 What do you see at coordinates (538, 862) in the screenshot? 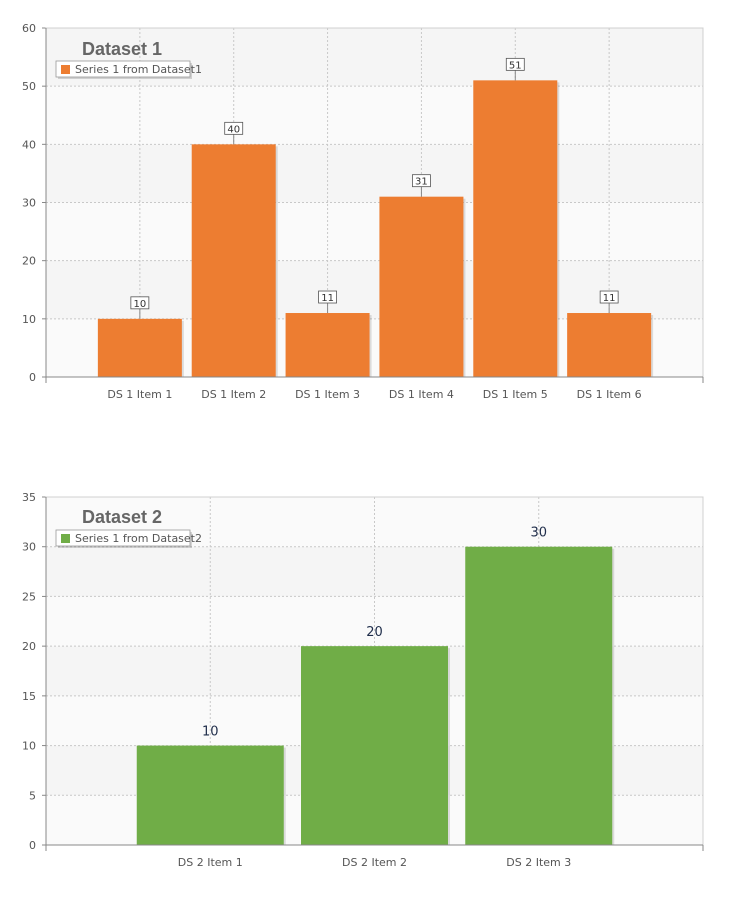
I see `x-tick-label: DS 2 Item 3` at bounding box center [538, 862].